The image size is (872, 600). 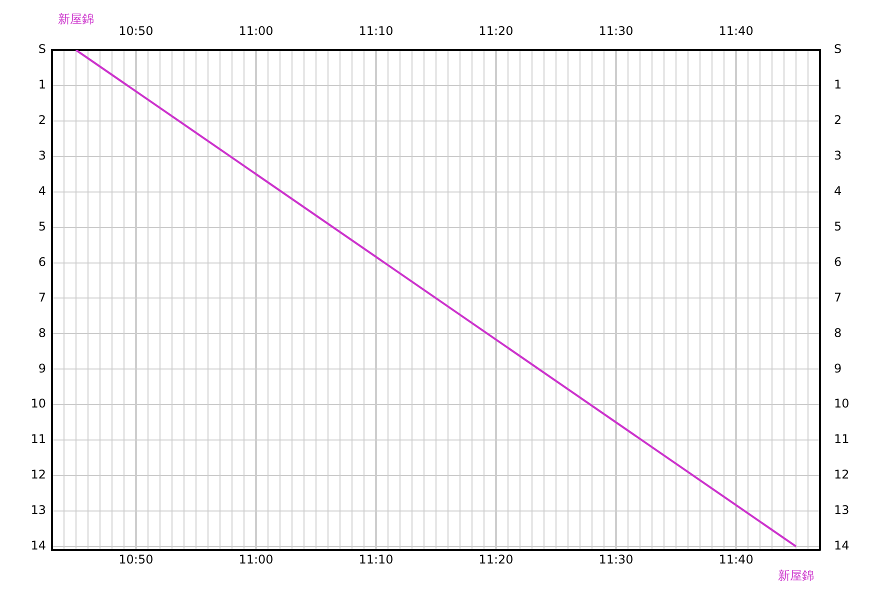 What do you see at coordinates (42, 85) in the screenshot?
I see `y-tick-label: 1` at bounding box center [42, 85].